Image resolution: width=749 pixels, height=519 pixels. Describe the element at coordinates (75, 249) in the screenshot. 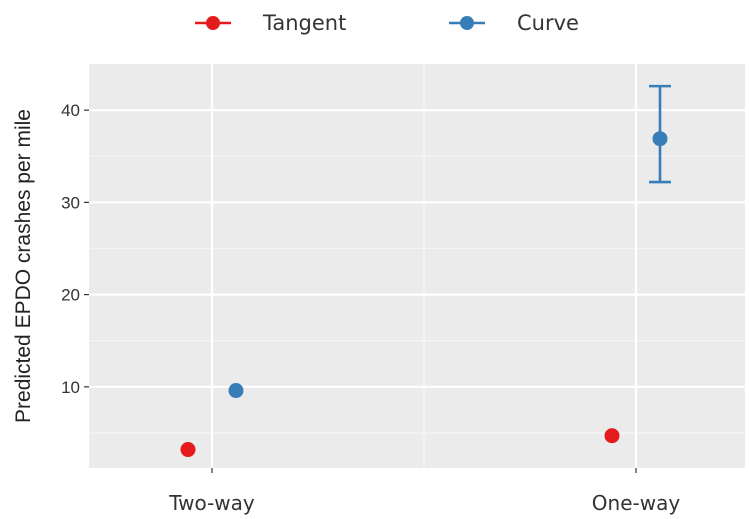

I see `y-axis: 10 20 30 40` at that location.